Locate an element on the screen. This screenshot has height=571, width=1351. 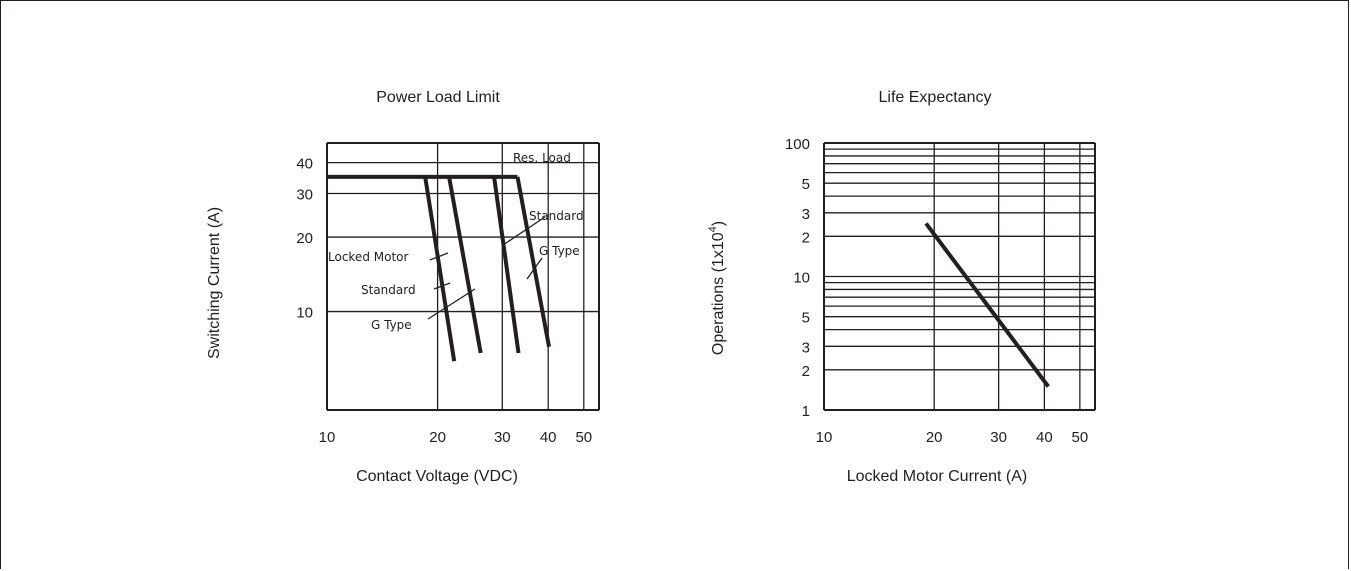
life-expectancy-x-label: Locked Motor Current (A) is located at coordinates (937, 476).